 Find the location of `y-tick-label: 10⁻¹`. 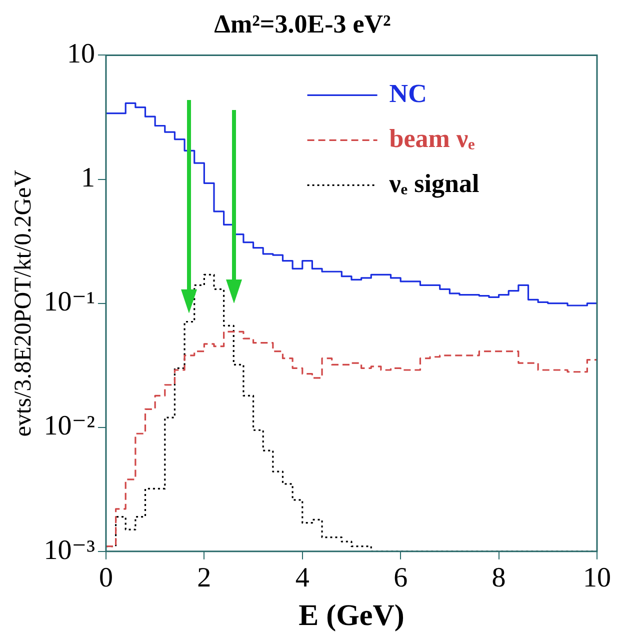

y-tick-label: 10⁻¹ is located at coordinates (69, 302).